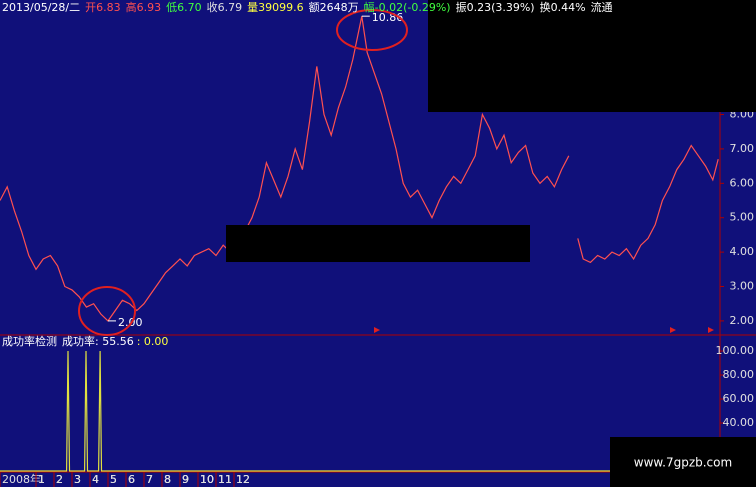 Image resolution: width=756 pixels, height=487 pixels. What do you see at coordinates (495, 7) in the screenshot?
I see `header-item: 振0.23(3.39%)` at bounding box center [495, 7].